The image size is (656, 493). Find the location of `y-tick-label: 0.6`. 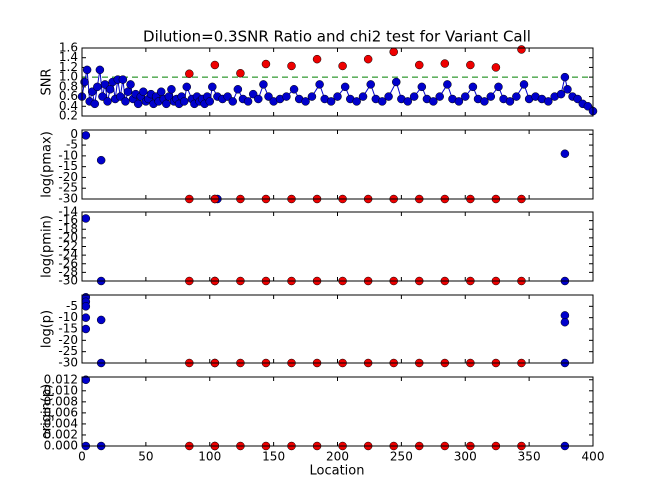

y-tick-label: 0.6 is located at coordinates (68, 96).